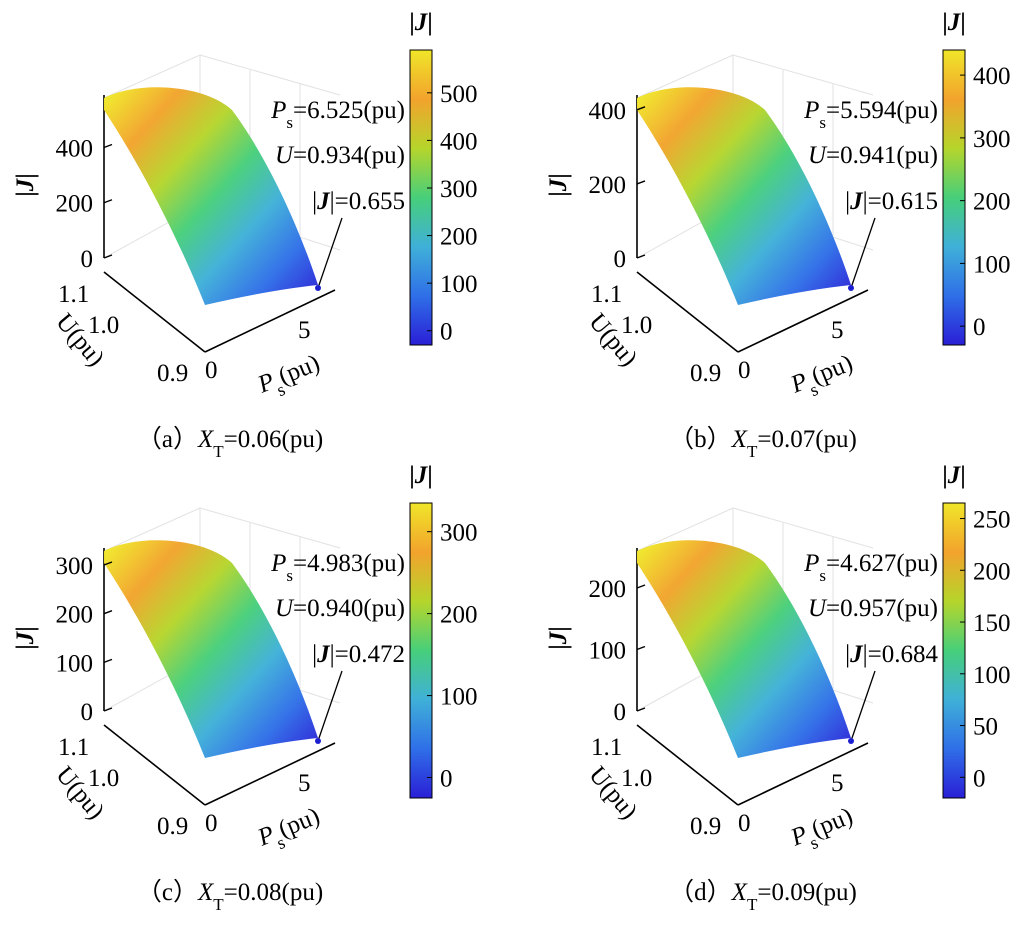 This screenshot has height=925, width=1026. Describe the element at coordinates (75, 663) in the screenshot. I see `z-tick-label: 100` at that location.